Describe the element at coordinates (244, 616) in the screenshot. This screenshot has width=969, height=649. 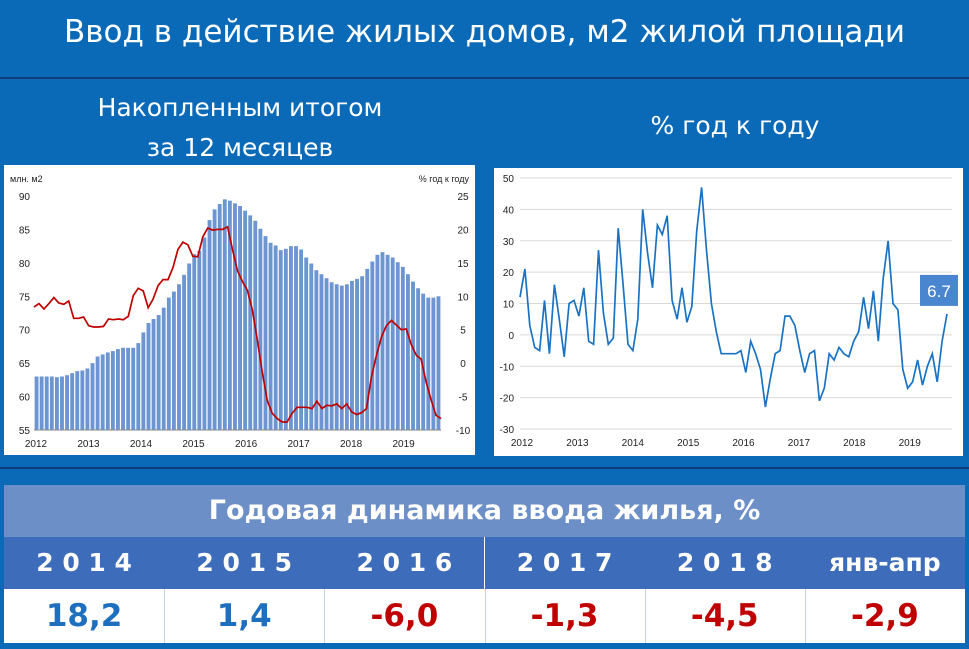
I see `table-value-cell: 1,4` at that location.